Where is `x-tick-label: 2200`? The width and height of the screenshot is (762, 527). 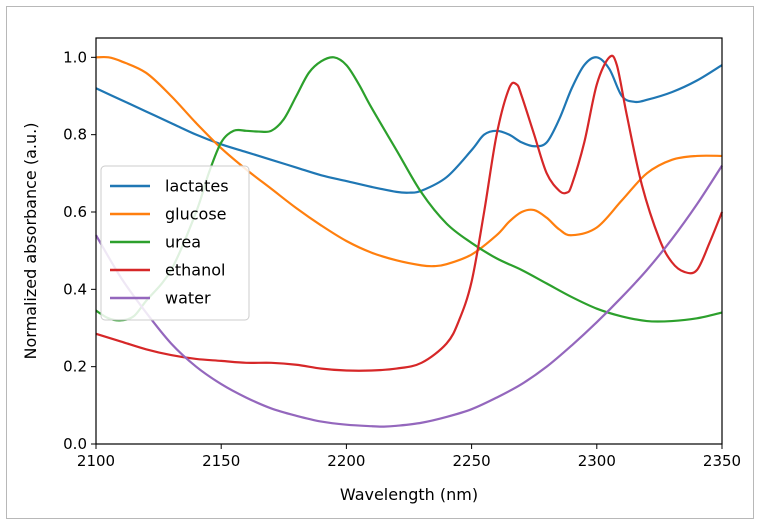
x-tick-label: 2200 is located at coordinates (346, 461).